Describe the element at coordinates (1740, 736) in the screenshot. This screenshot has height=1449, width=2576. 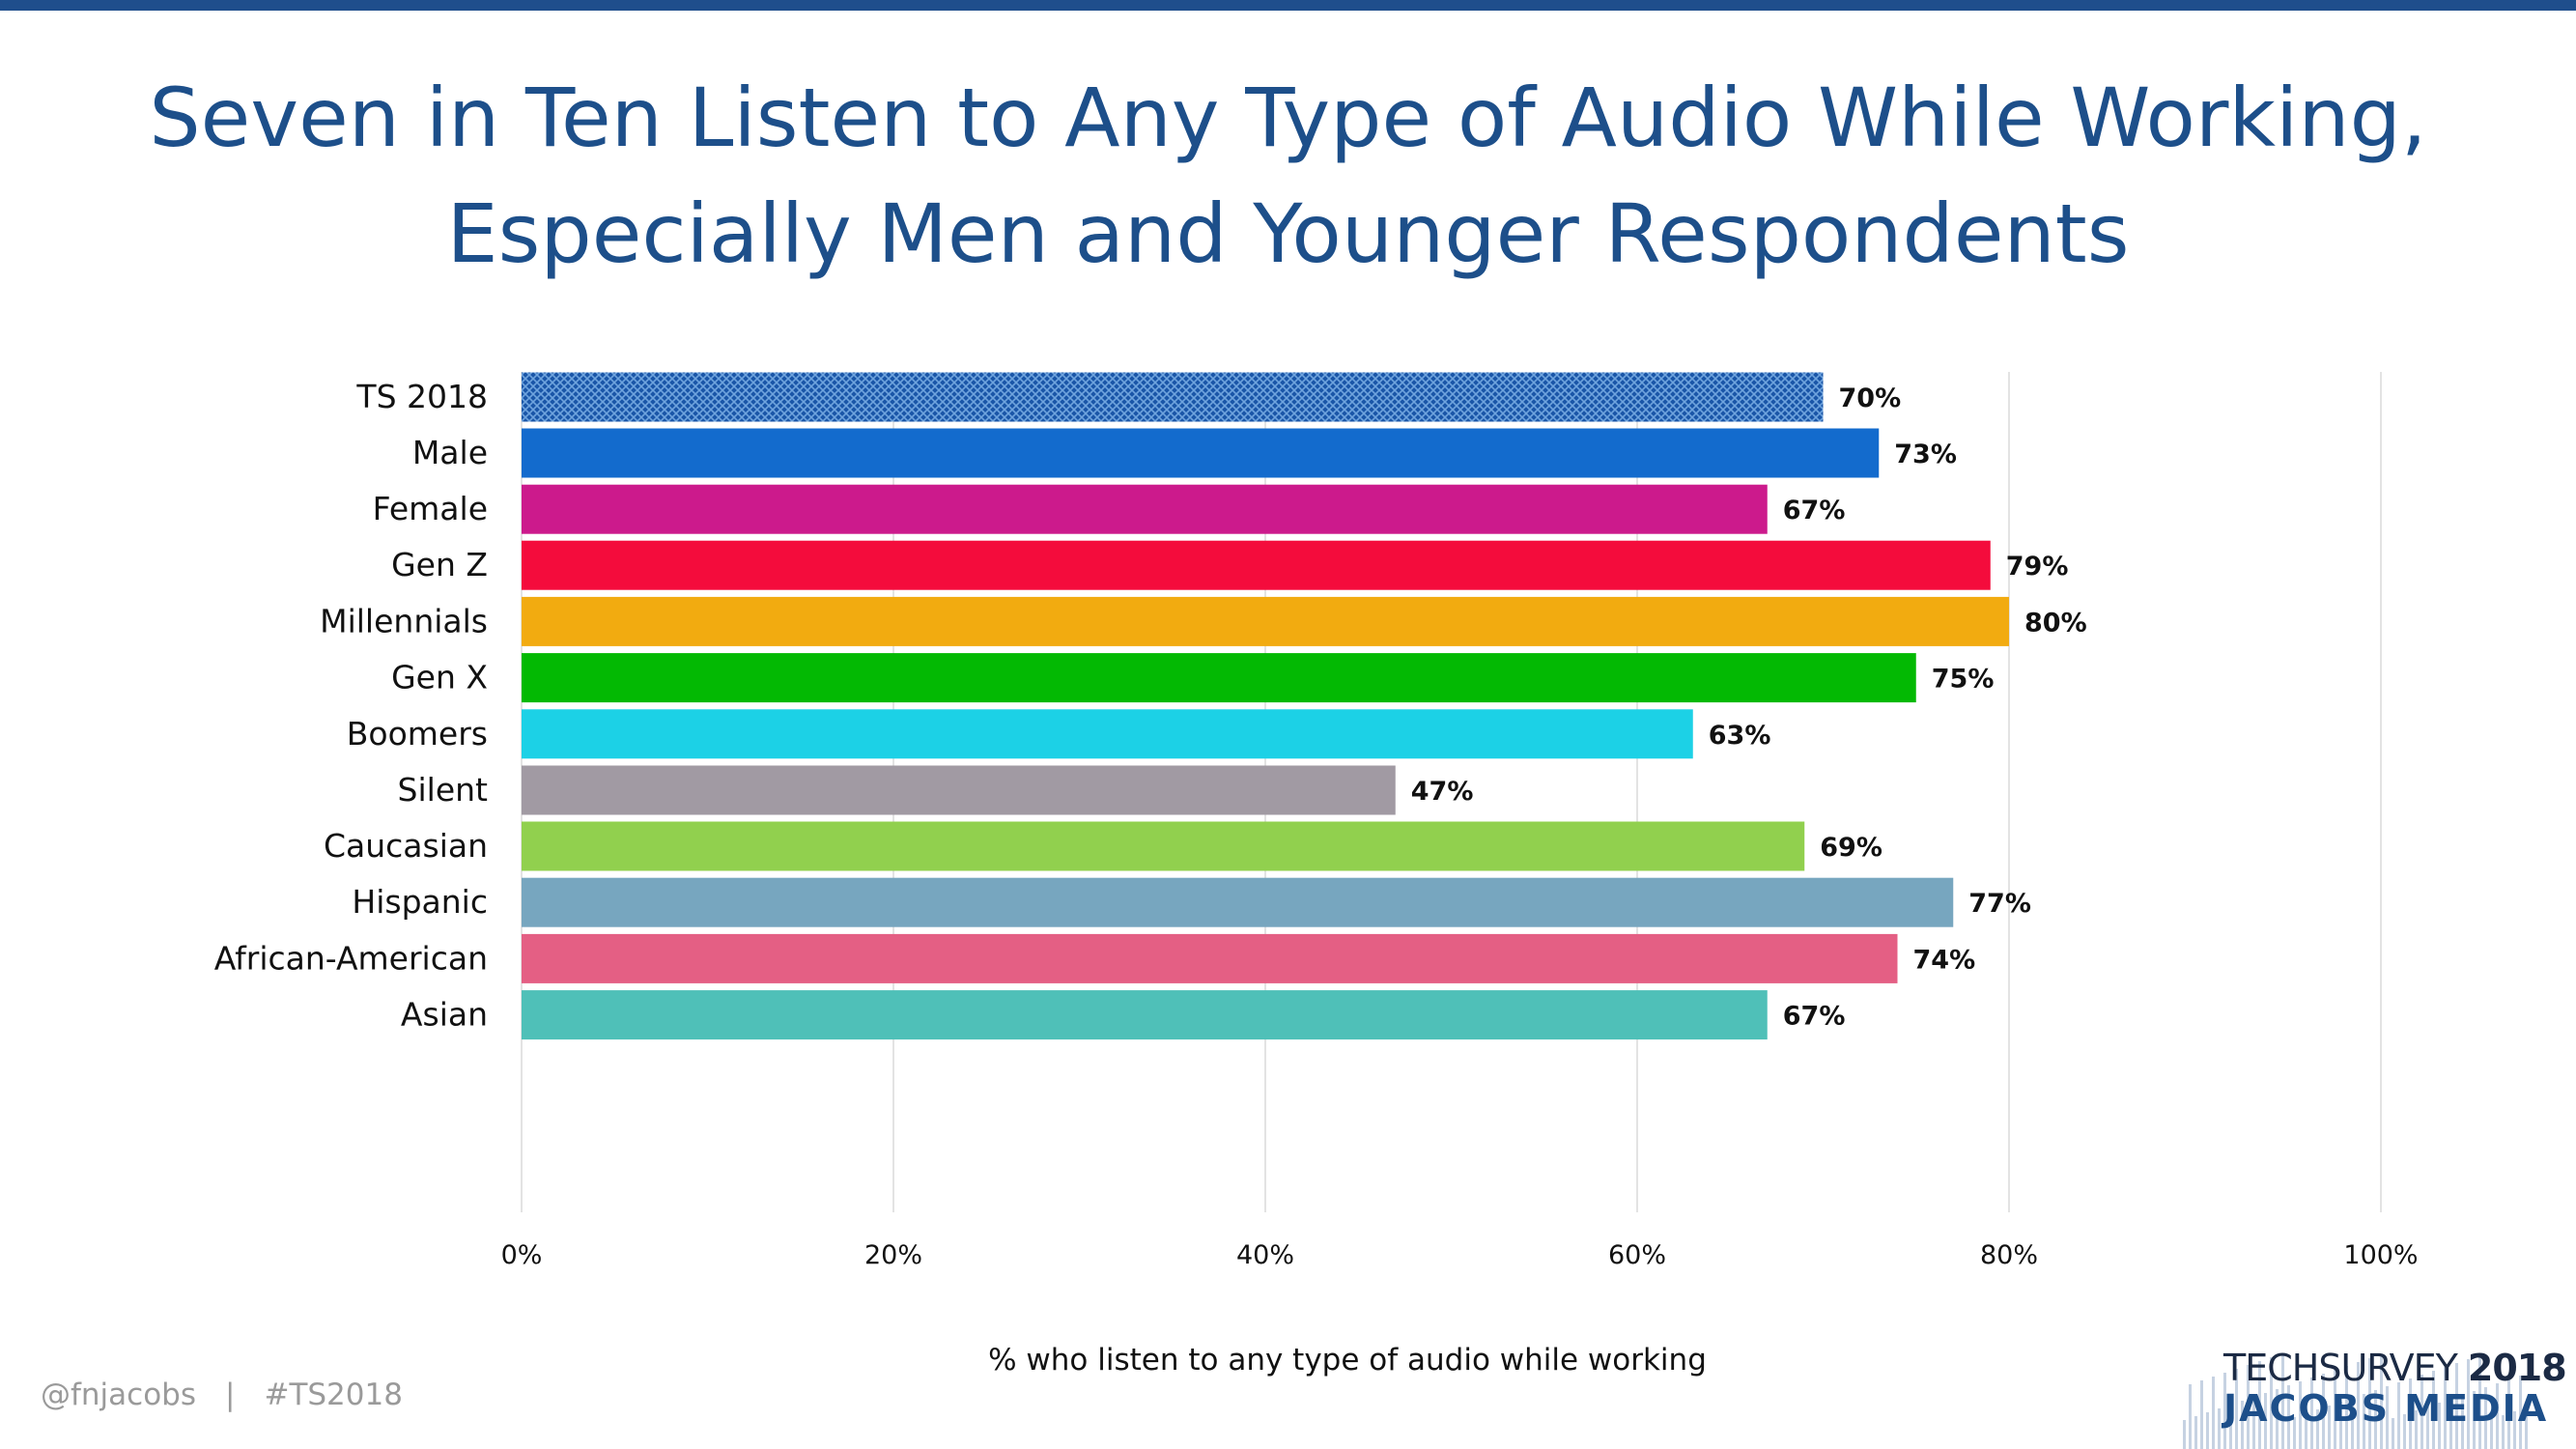
I see `value-label: 63%` at that location.